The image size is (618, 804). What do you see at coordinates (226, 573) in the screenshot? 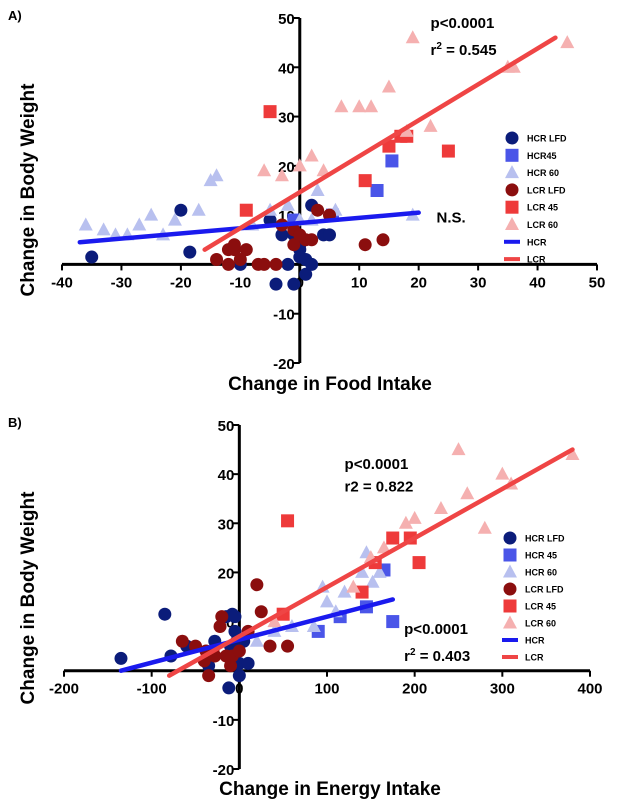
I see `y-tick-label: 20` at bounding box center [226, 573].